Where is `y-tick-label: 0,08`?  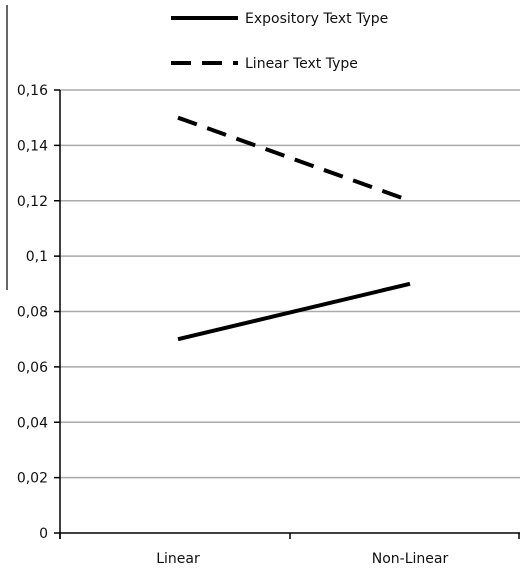
y-tick-label: 0,08 is located at coordinates (32, 313).